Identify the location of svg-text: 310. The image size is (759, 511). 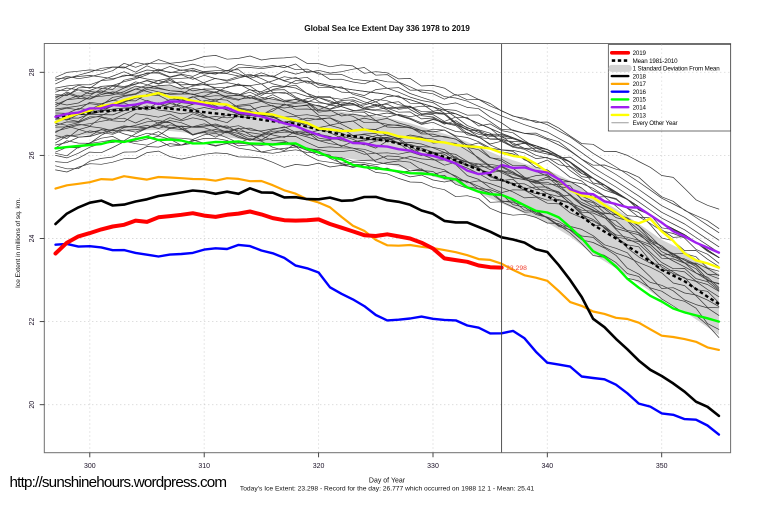
(204, 466).